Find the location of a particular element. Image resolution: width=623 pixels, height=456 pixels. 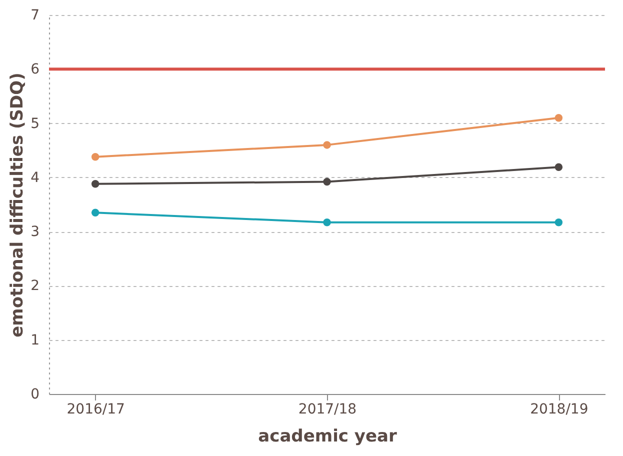

y-axis-title: emotional difficulties (SDQ) is located at coordinates (18, 205).